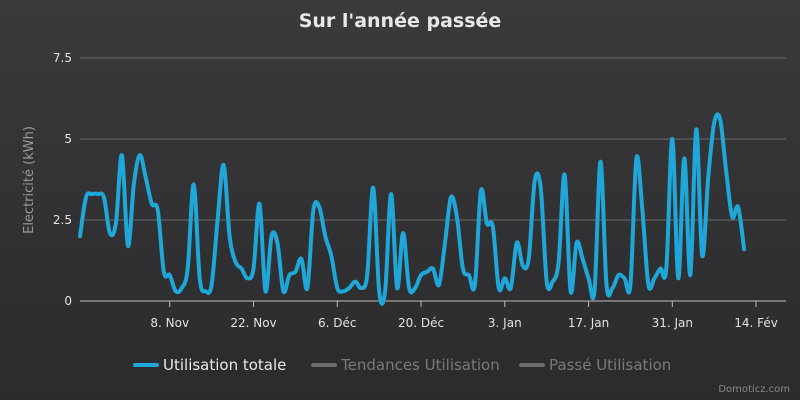 The height and width of the screenshot is (400, 800). I want to click on legend-label: Tendances Utilisation, so click(420, 365).